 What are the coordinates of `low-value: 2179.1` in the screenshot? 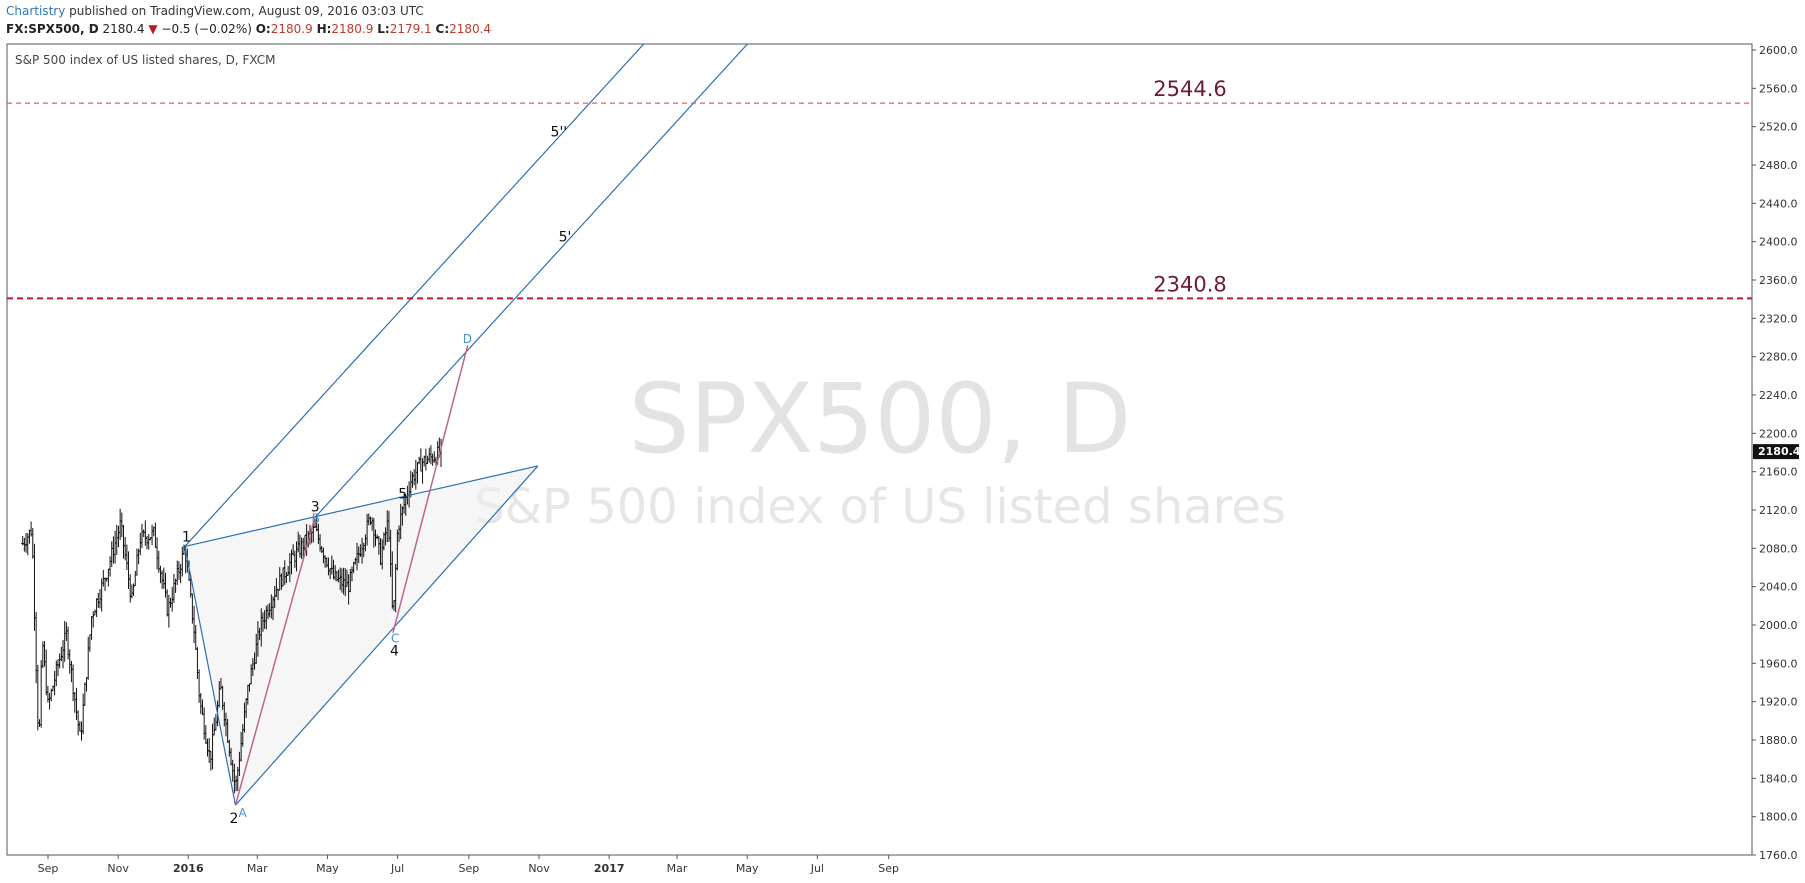 It's located at (410, 29).